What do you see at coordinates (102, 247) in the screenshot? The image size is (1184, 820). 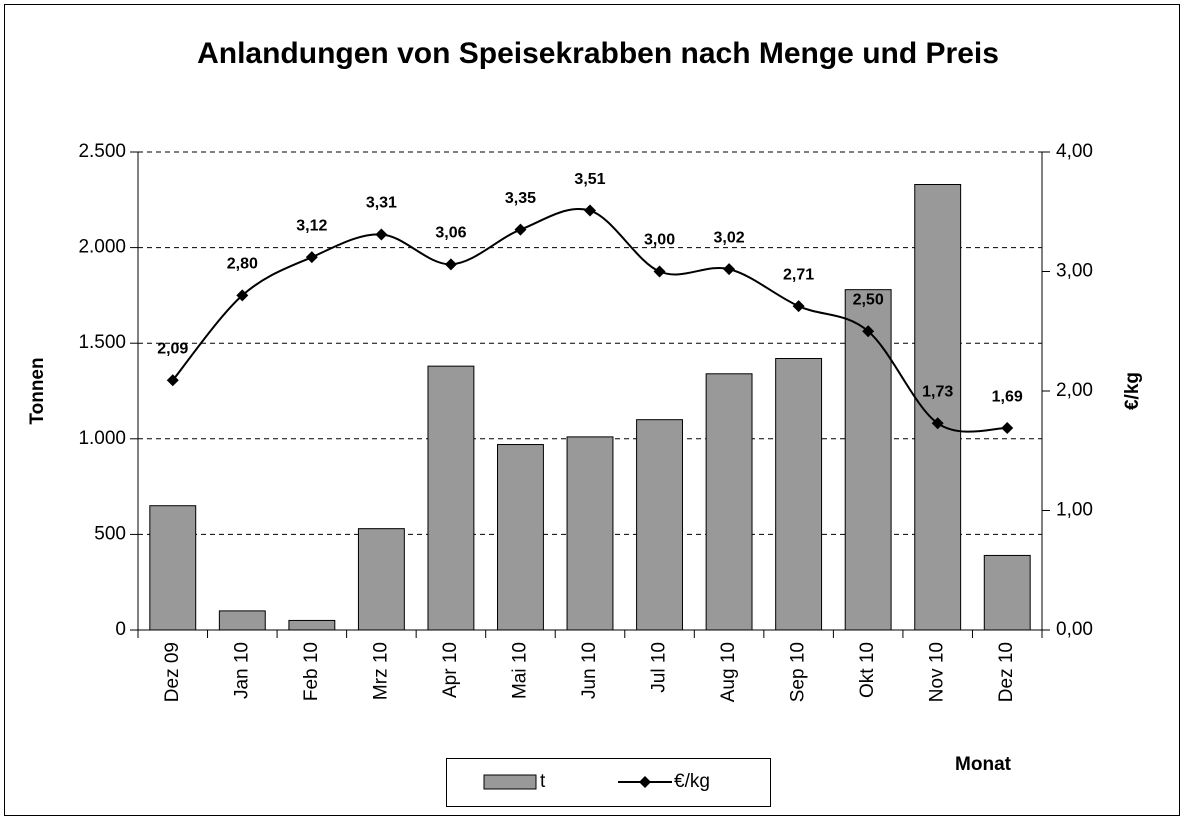 I see `y-tick-label: 2.000` at bounding box center [102, 247].